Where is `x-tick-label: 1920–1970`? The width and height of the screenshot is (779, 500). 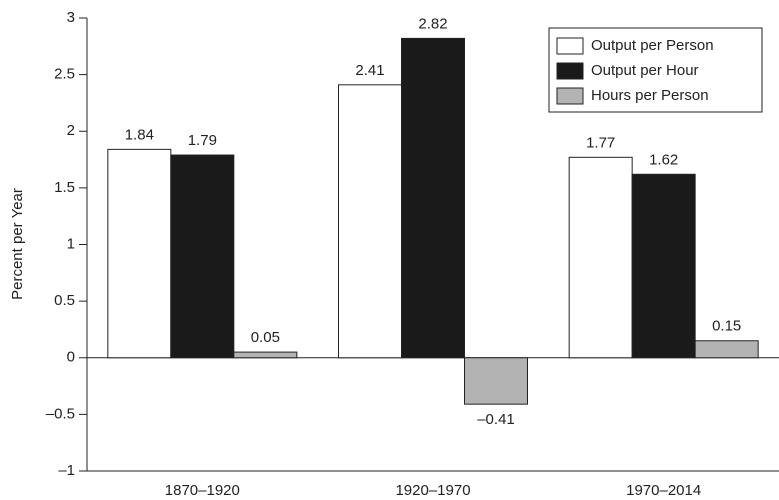
x-tick-label: 1920–1970 is located at coordinates (432, 490).